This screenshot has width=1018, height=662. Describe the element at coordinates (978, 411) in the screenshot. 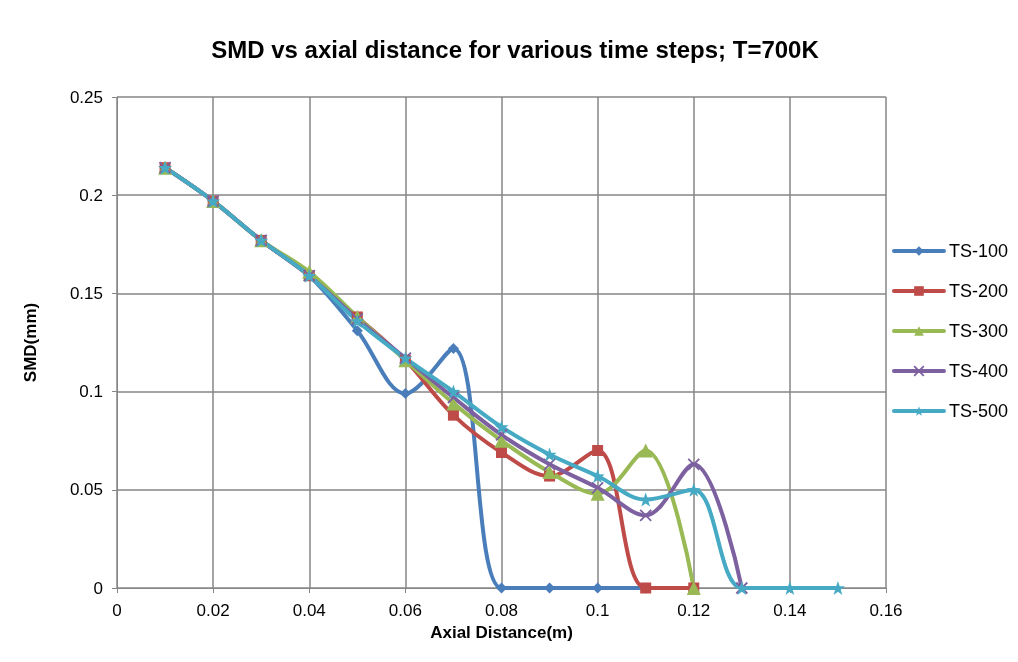

I see `legend-label: TS-500` at that location.